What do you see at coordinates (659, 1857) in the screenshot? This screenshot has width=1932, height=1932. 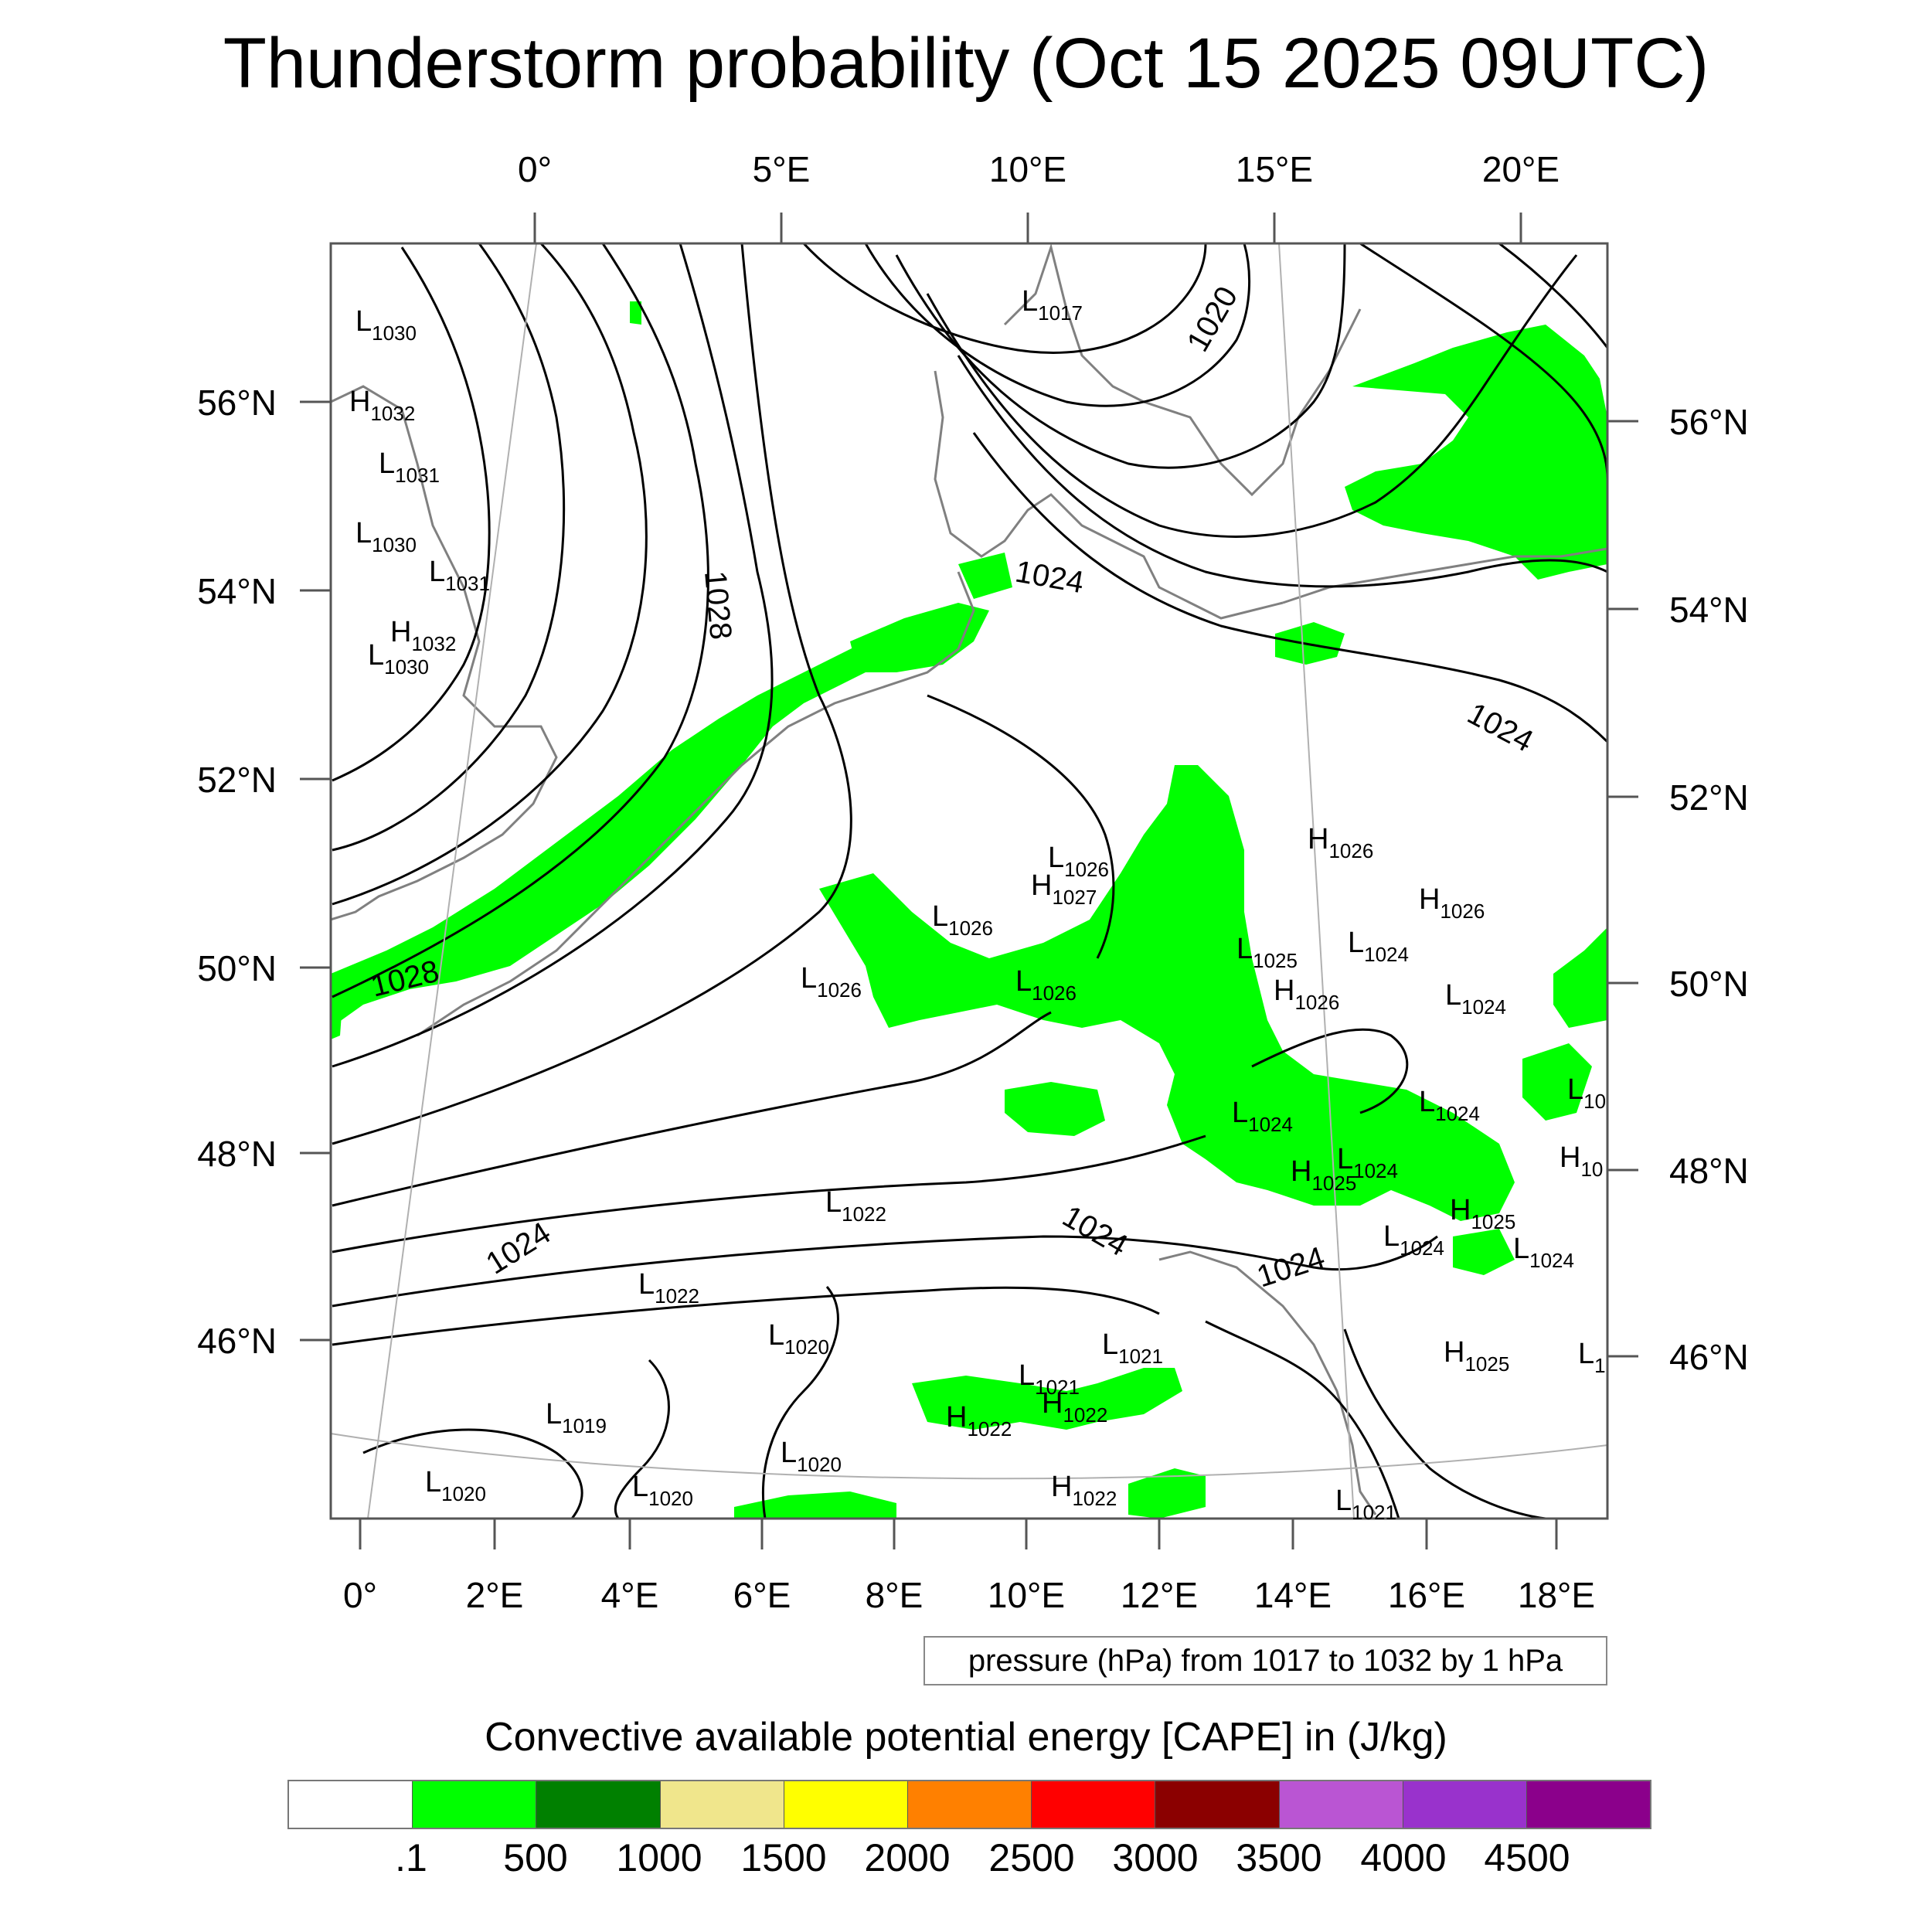 I see `colorbar-label: 1000` at bounding box center [659, 1857].